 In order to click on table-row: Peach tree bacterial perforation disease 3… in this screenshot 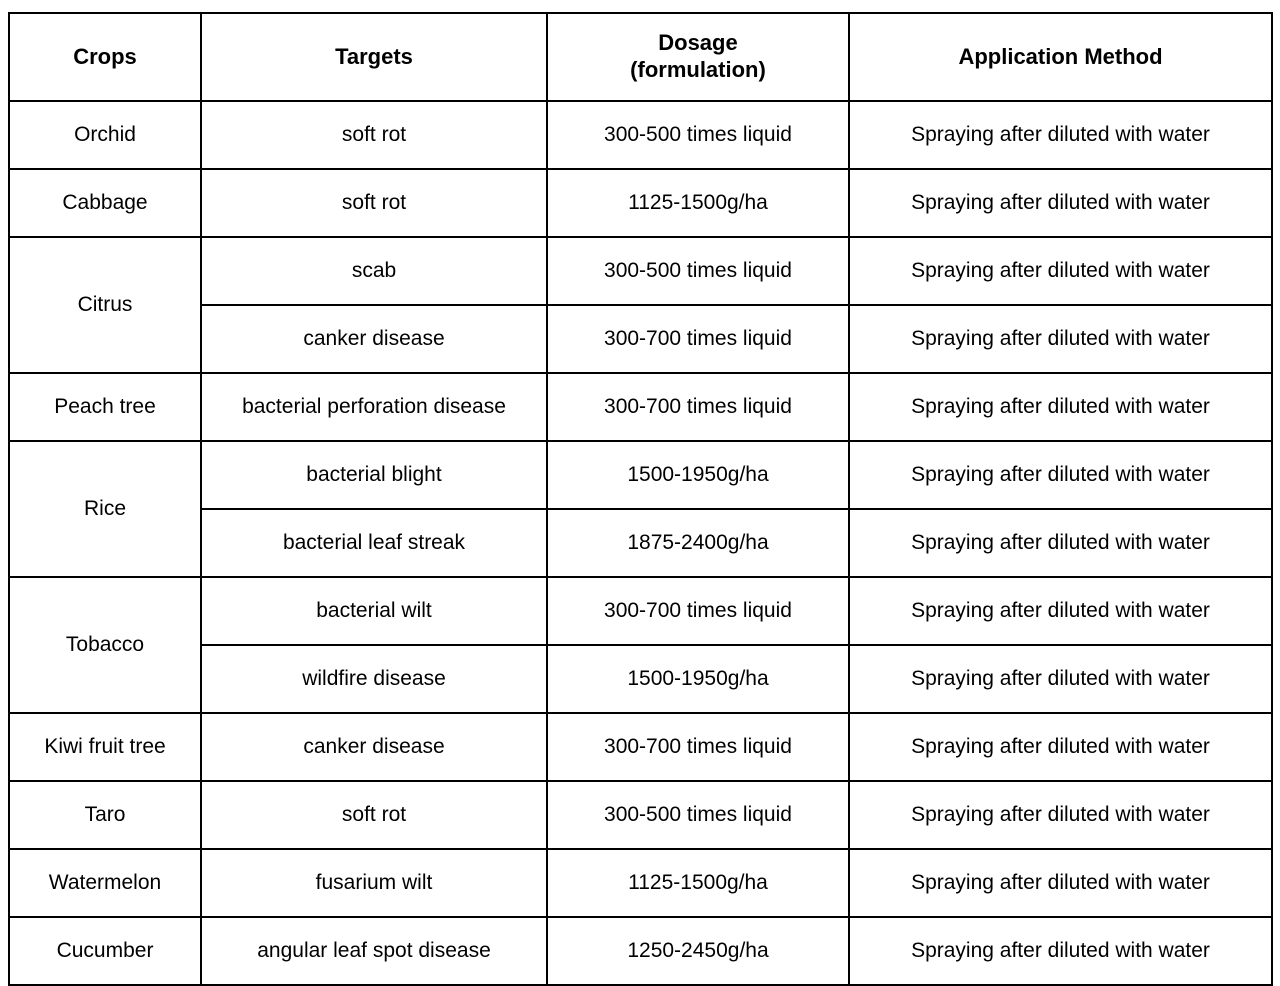, I will do `click(640, 407)`.